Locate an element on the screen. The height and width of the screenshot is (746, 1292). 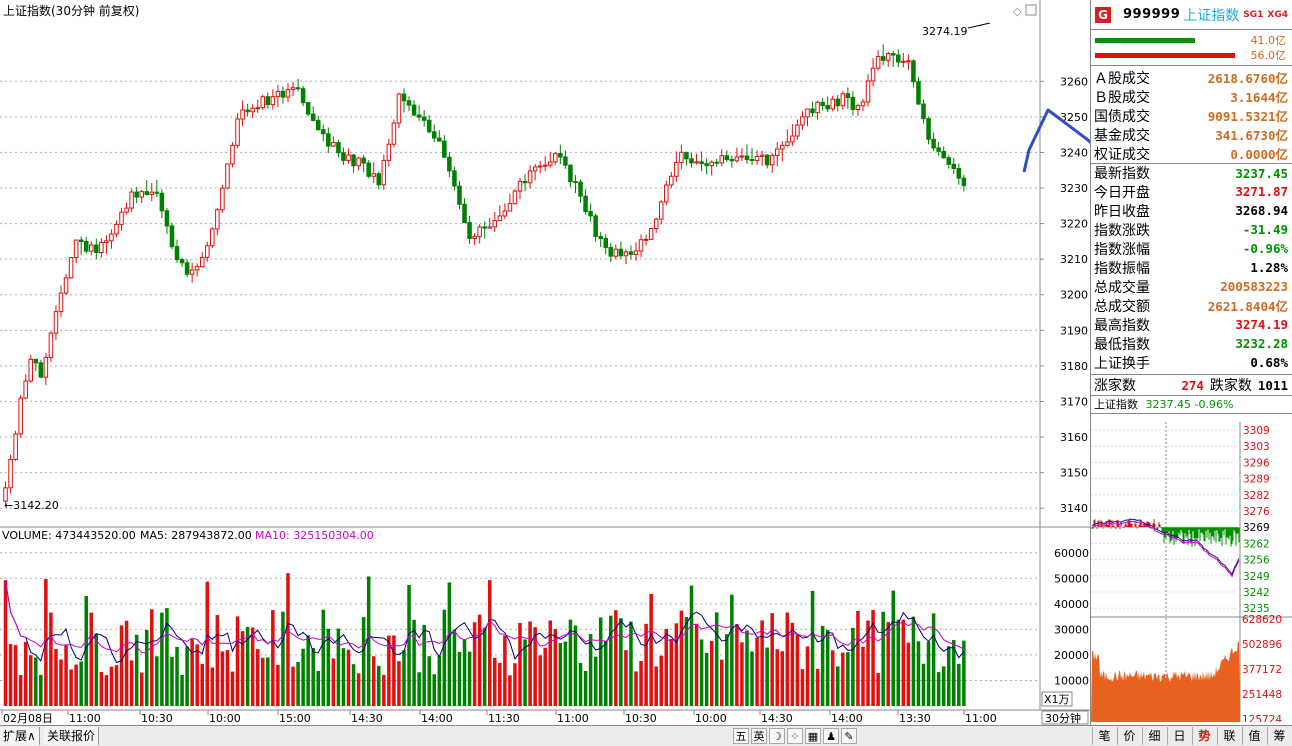
ime-moon-icon: ☽ is located at coordinates (777, 736).